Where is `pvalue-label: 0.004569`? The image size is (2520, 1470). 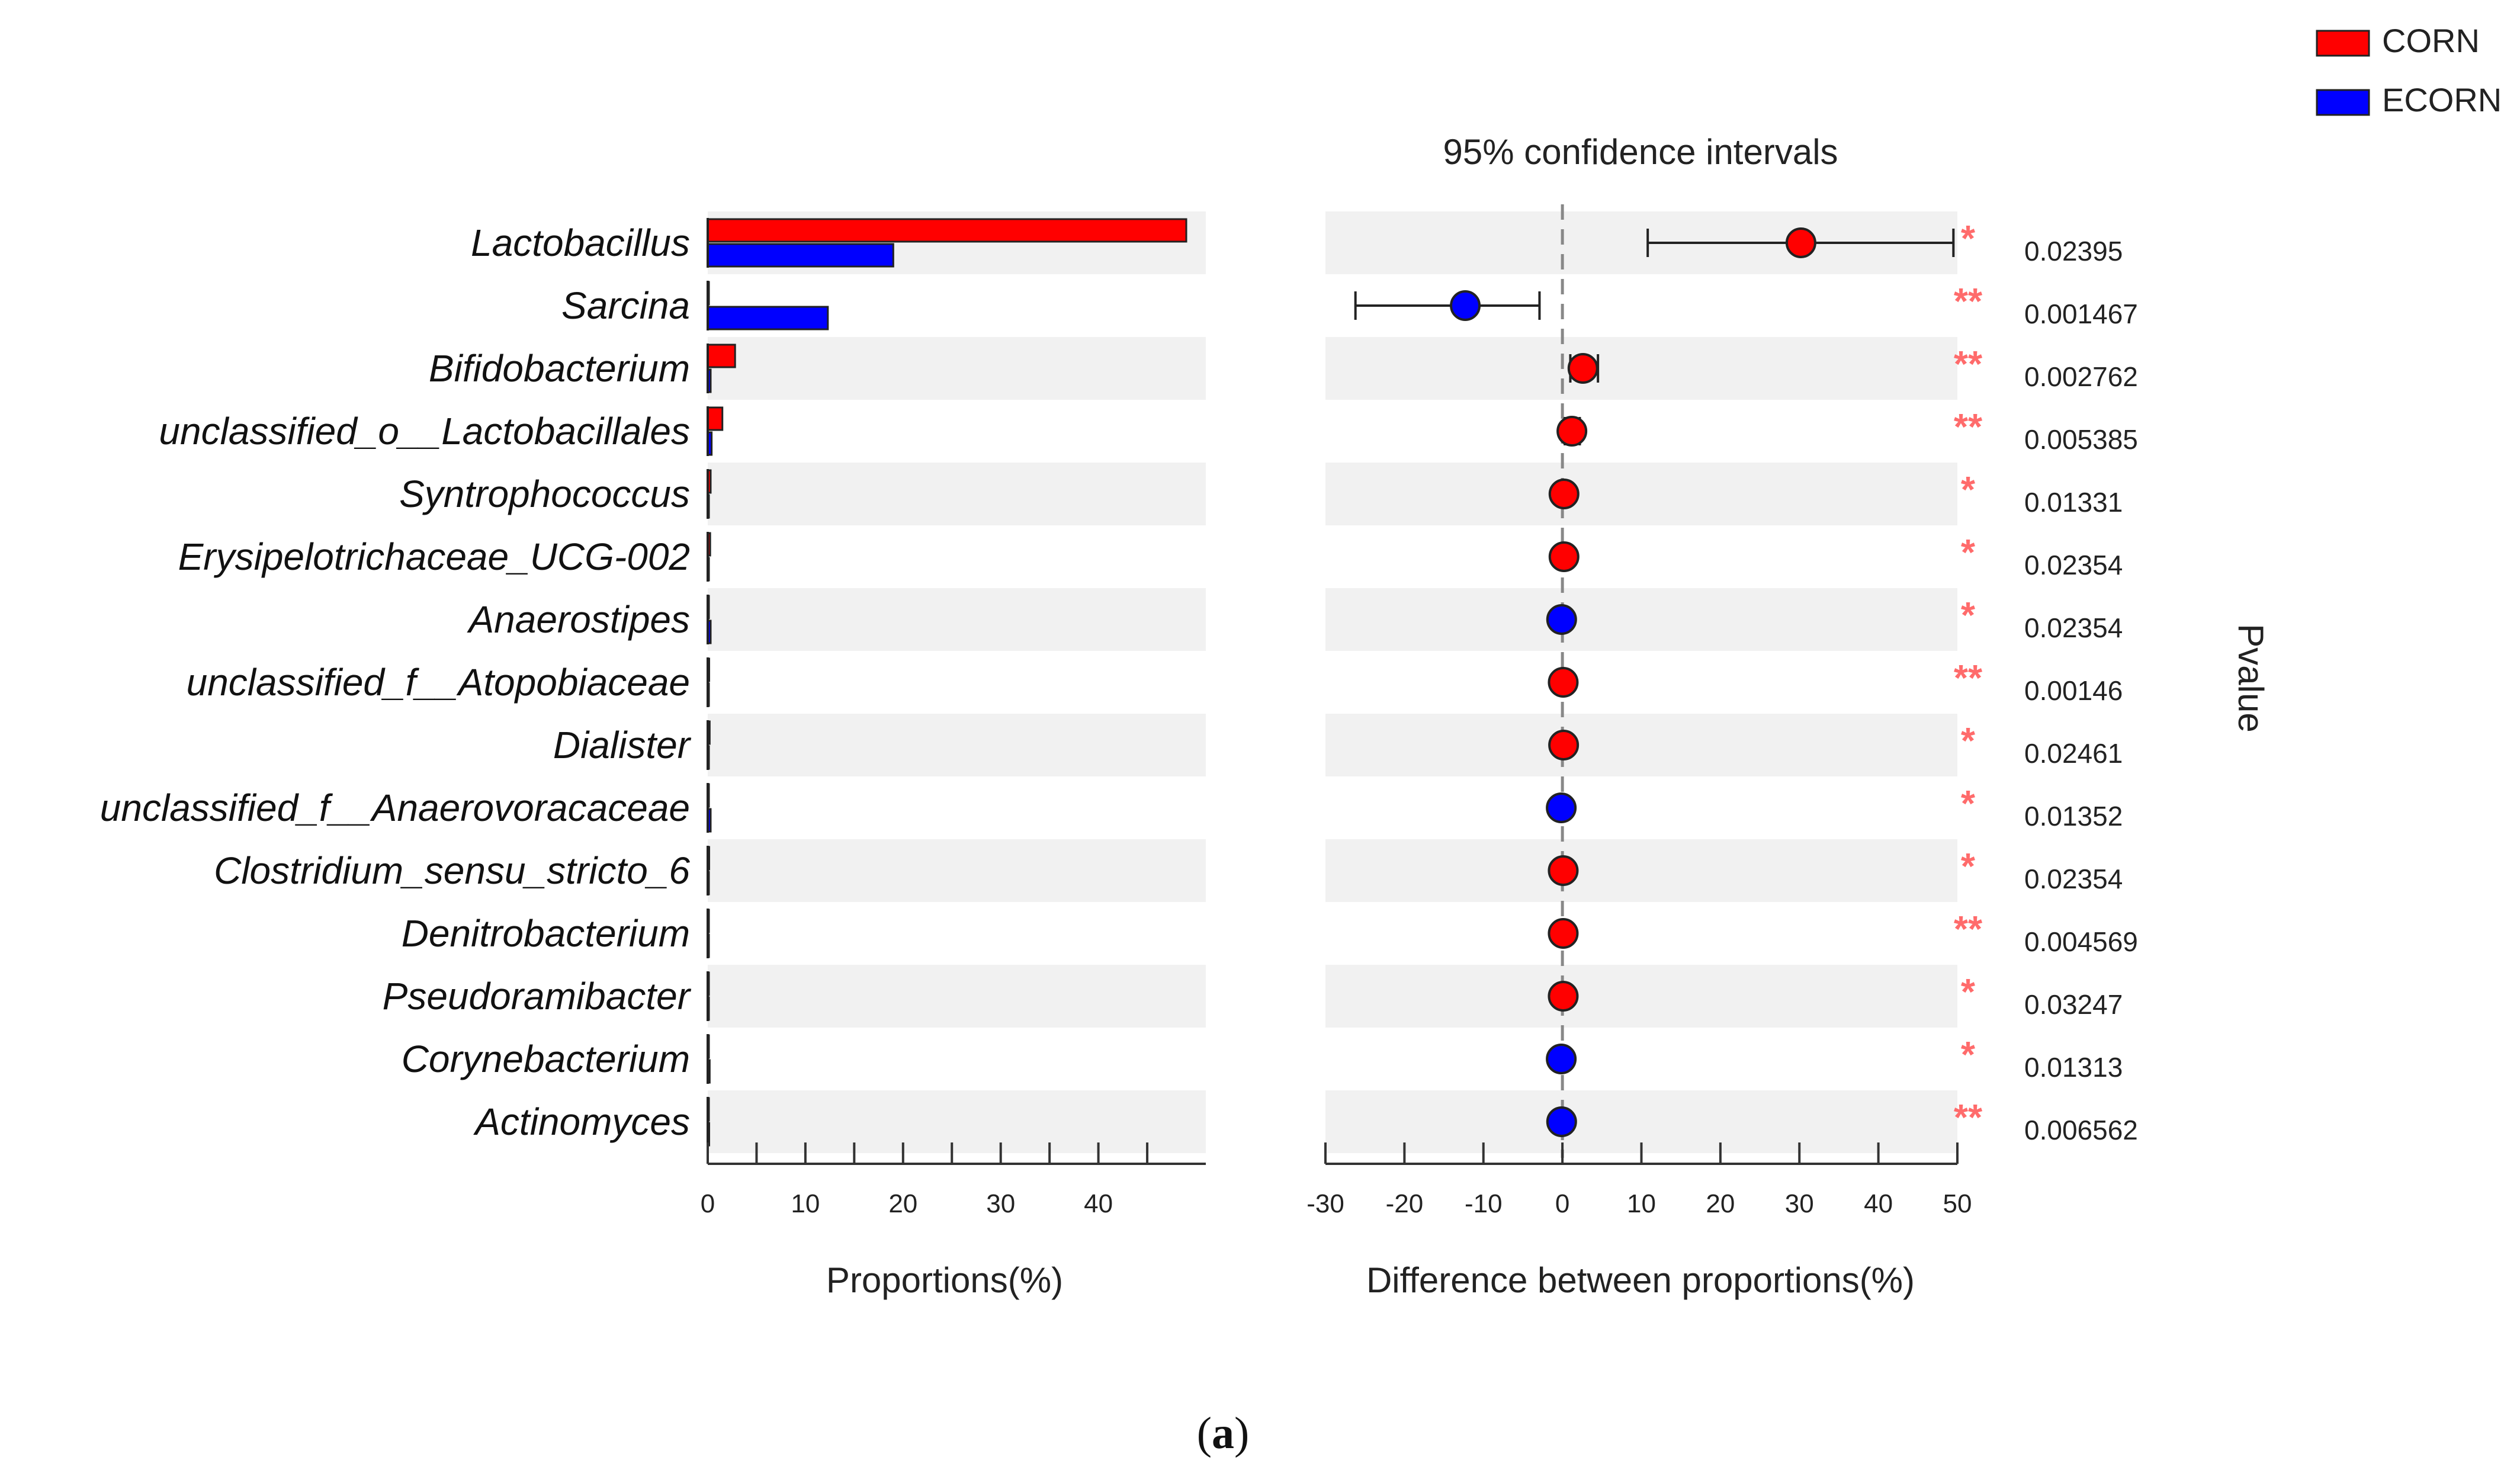 pvalue-label: 0.004569 is located at coordinates (2081, 941).